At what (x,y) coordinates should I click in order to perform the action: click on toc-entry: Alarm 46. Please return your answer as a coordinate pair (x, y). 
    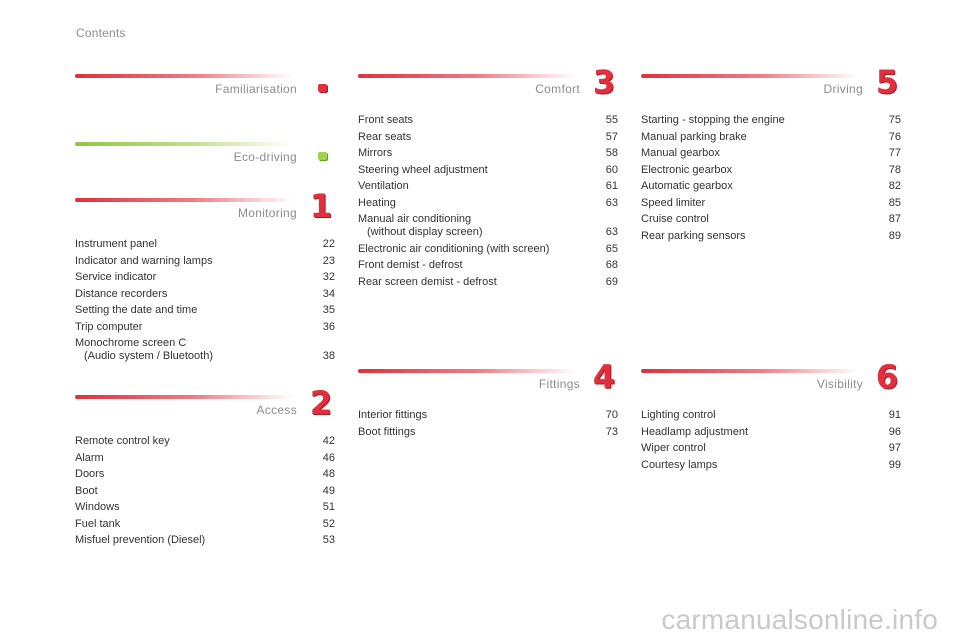
    Looking at the image, I should click on (205, 458).